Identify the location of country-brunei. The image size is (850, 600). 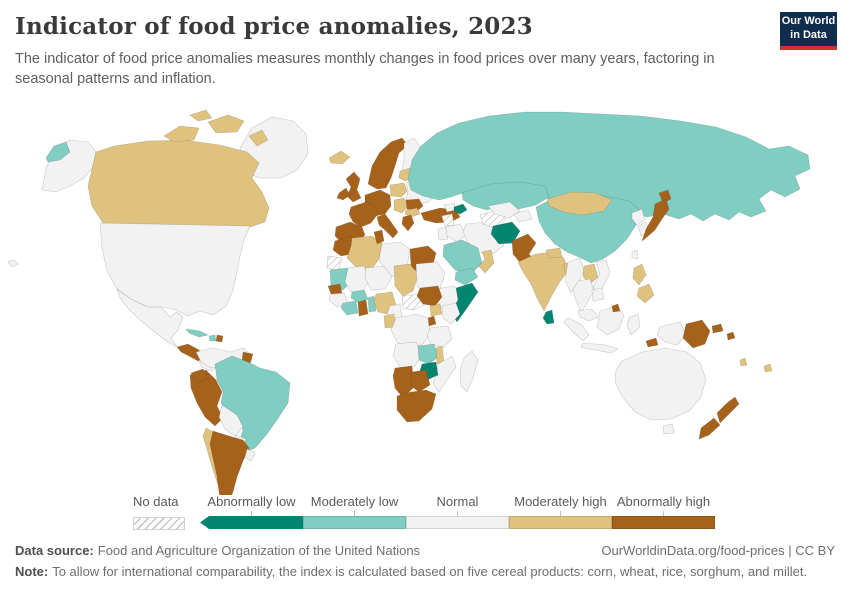
(616, 308).